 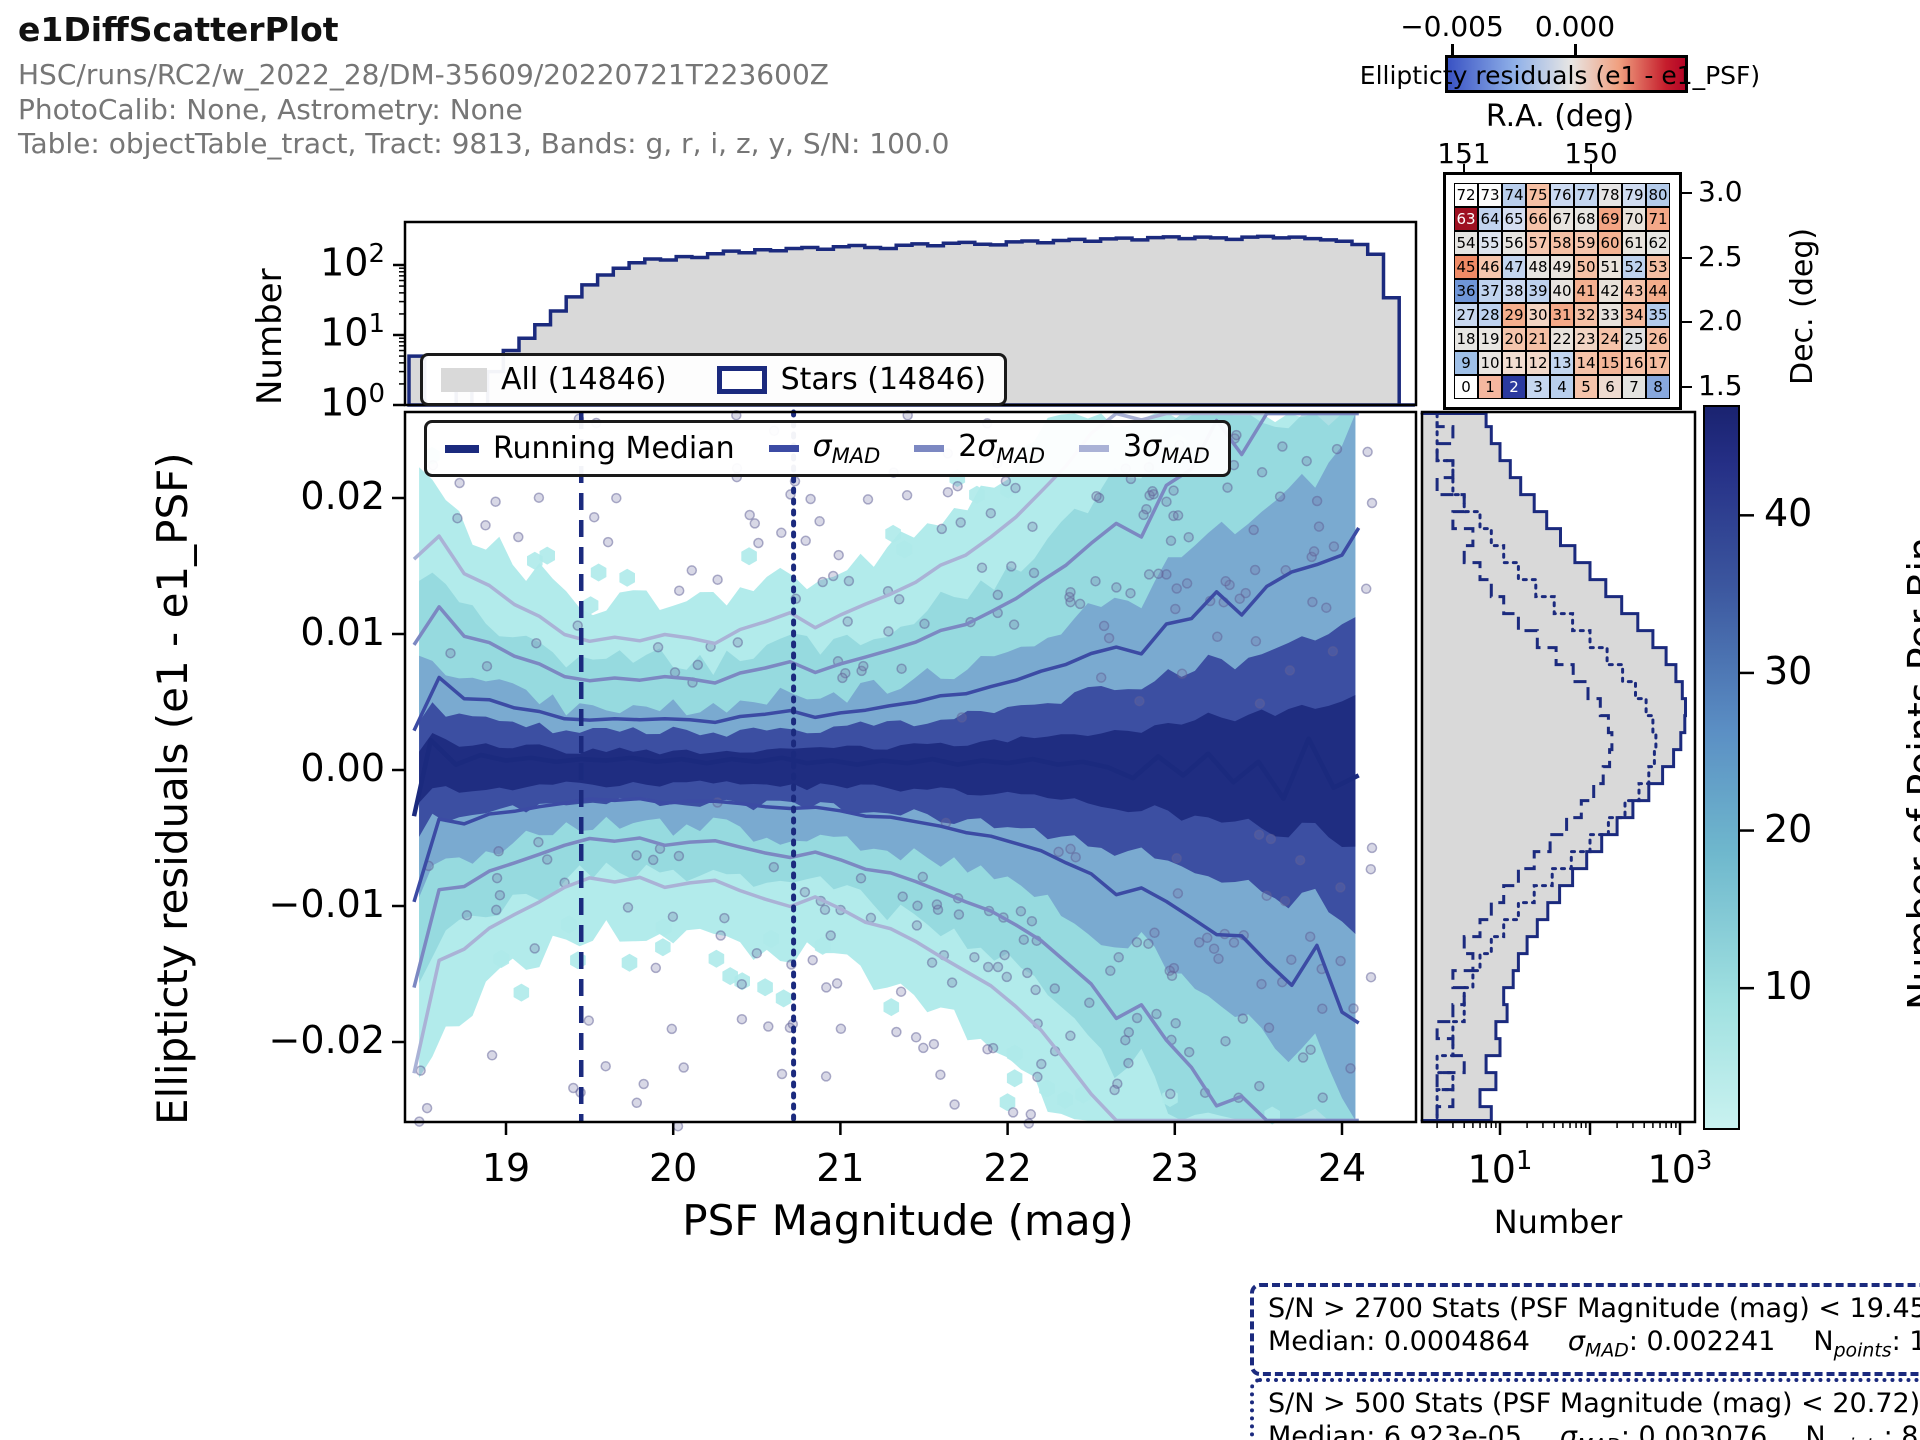 What do you see at coordinates (1634, 339) in the screenshot?
I see `minimap-cell-25: 25` at bounding box center [1634, 339].